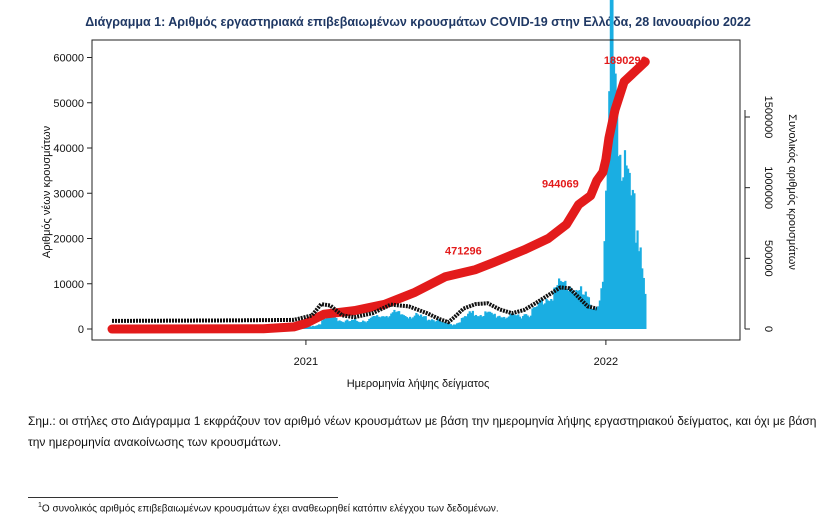 This screenshot has width=836, height=523. I want to click on y-tick-label: 50000, so click(68, 104).